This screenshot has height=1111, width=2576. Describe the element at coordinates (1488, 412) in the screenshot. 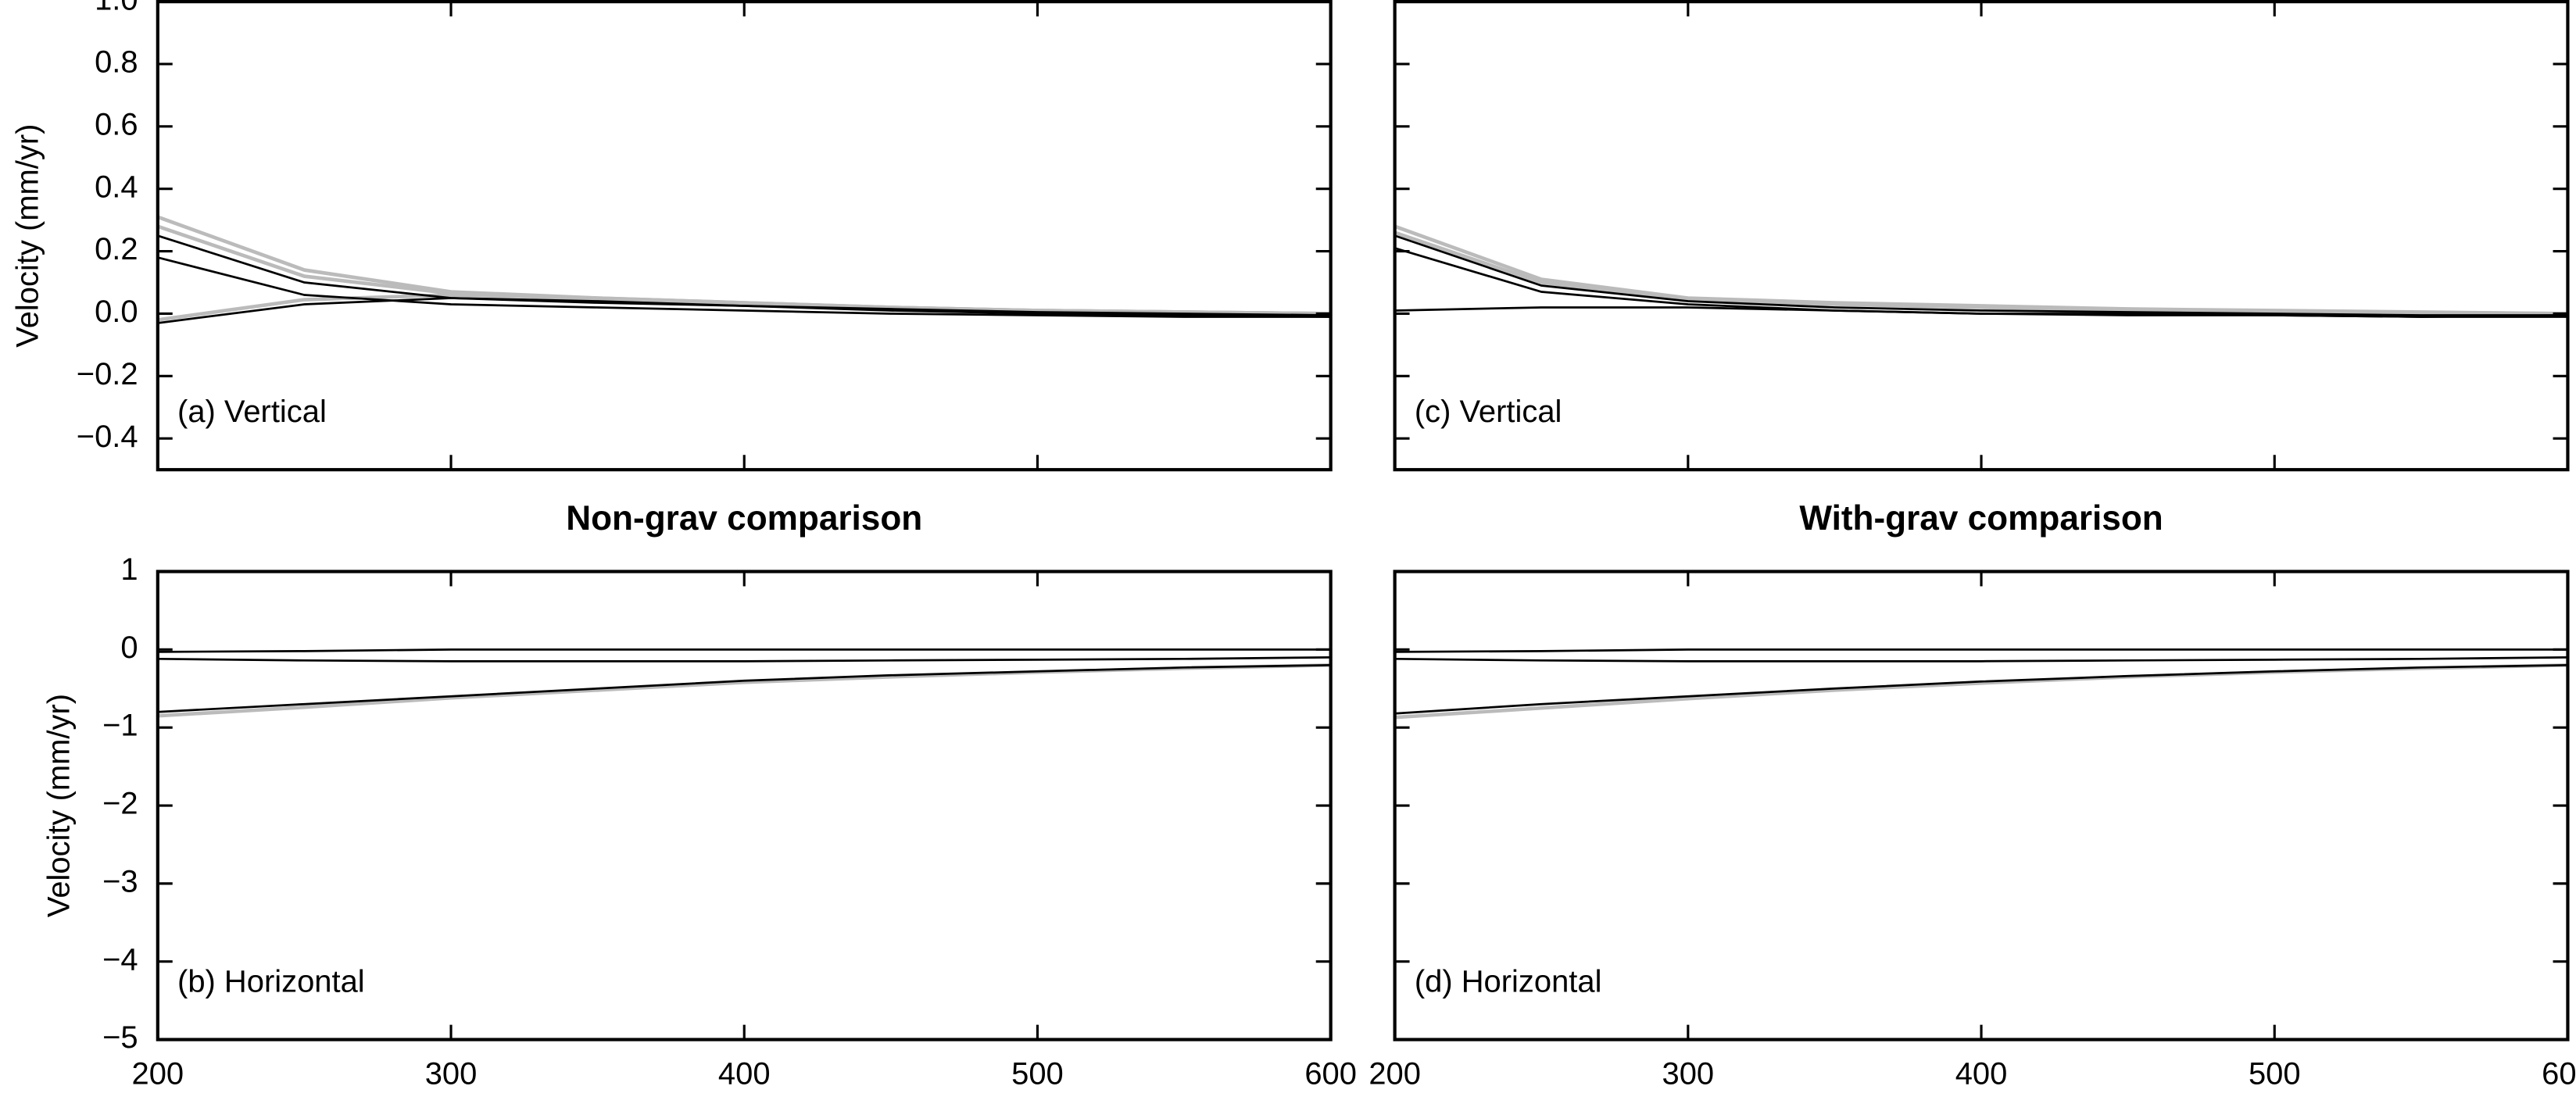

I see `panel-label: (c) Vertical` at that location.